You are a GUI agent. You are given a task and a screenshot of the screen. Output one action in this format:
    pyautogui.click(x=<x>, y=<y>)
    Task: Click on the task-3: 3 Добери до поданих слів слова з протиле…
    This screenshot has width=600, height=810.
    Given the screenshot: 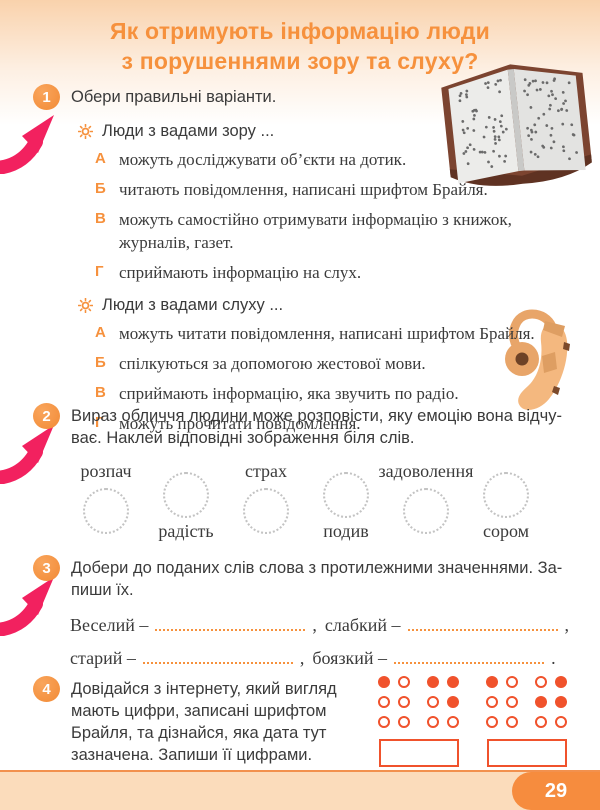 What is the action you would take?
    pyautogui.click(x=303, y=618)
    